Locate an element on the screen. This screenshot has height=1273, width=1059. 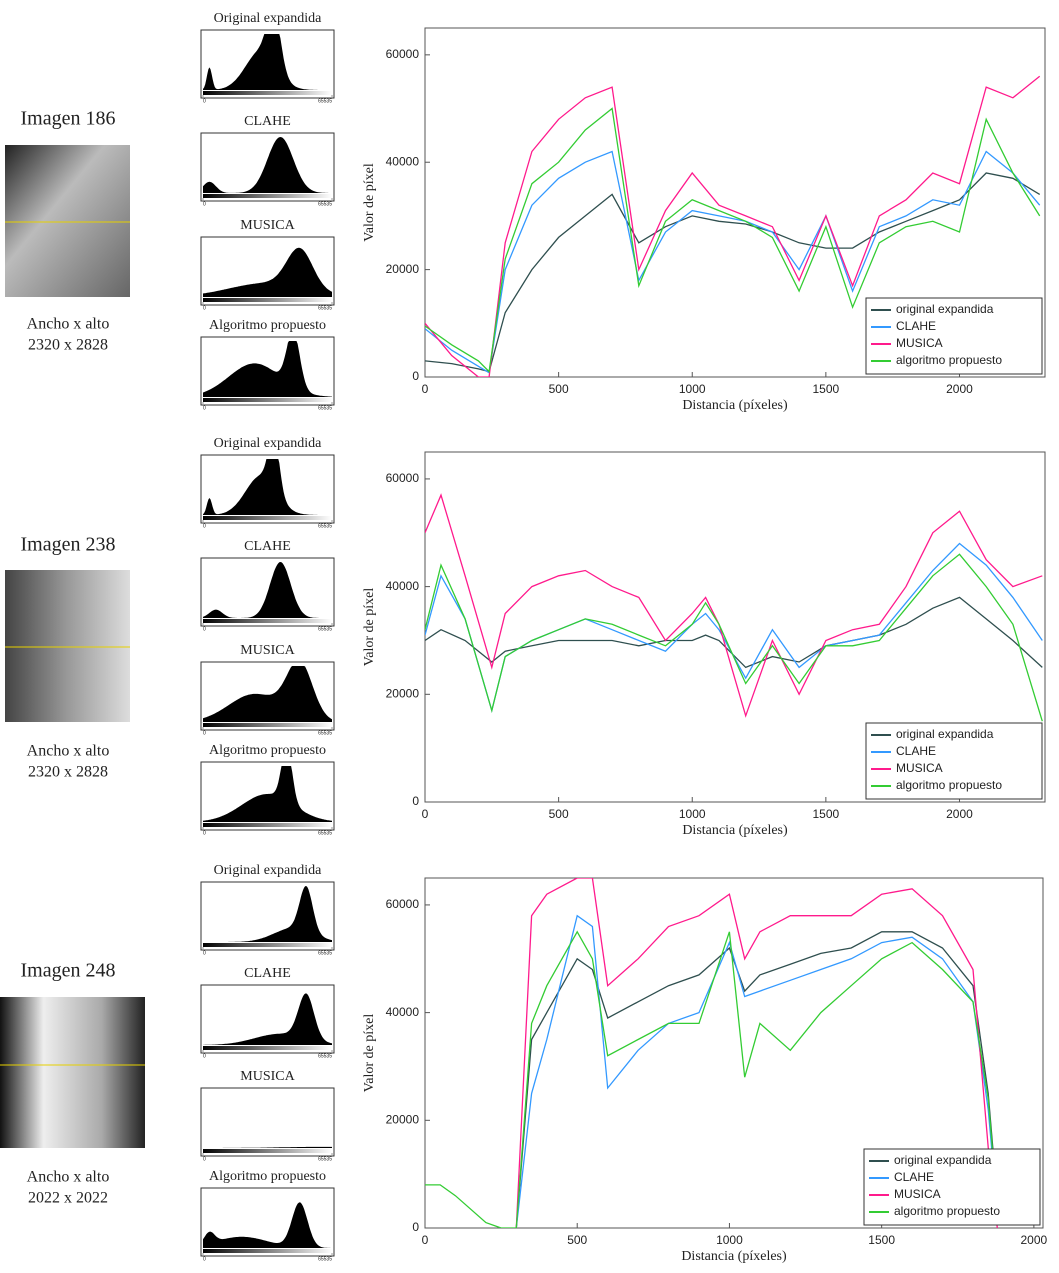
size-label: Ancho x alto is located at coordinates (68, 1177).